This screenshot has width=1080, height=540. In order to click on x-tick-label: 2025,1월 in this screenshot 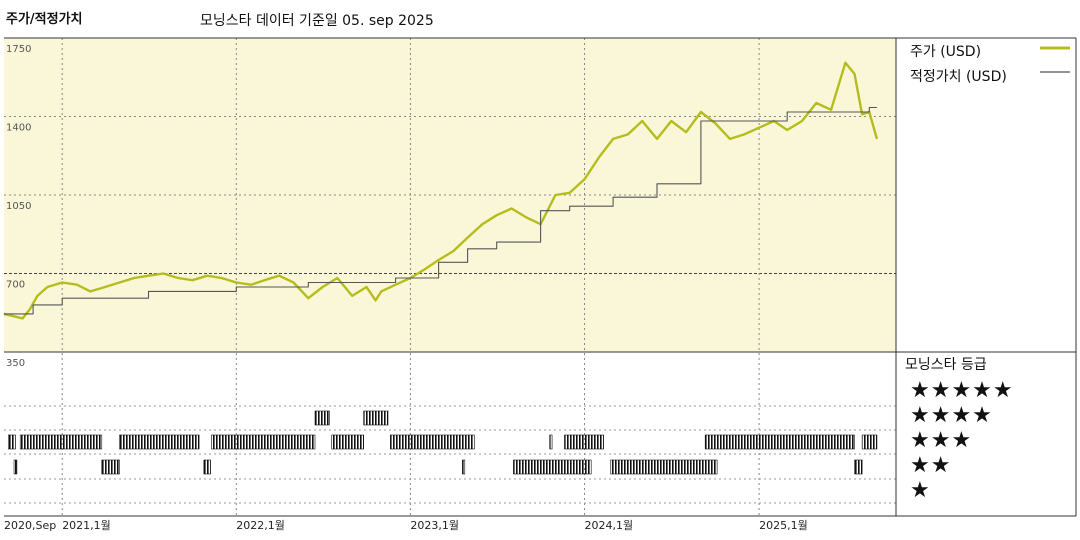, I will do `click(783, 525)`.